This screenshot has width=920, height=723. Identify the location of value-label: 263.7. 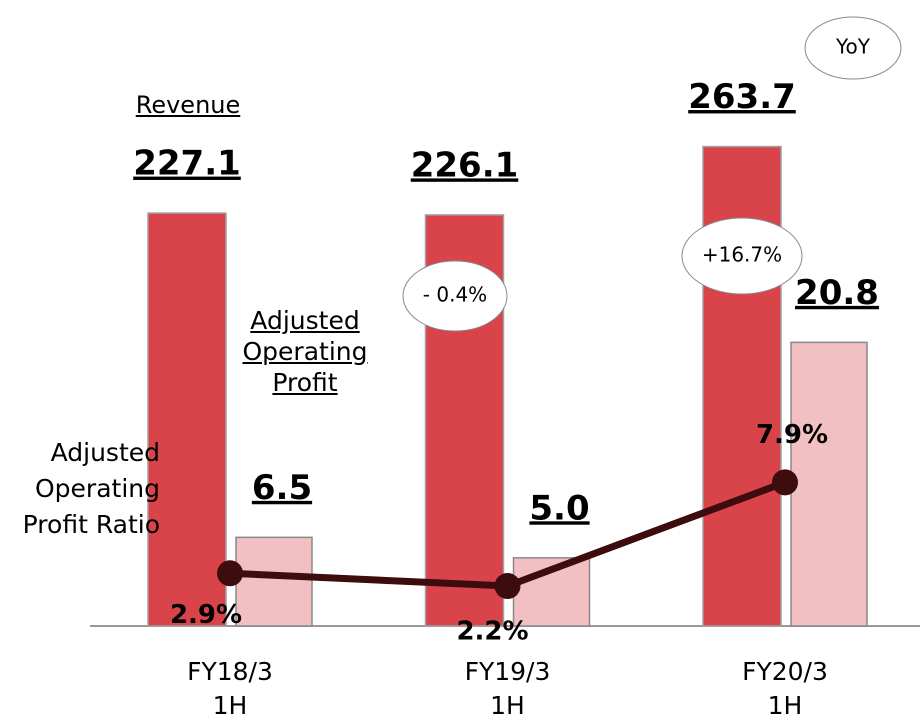
(742, 97).